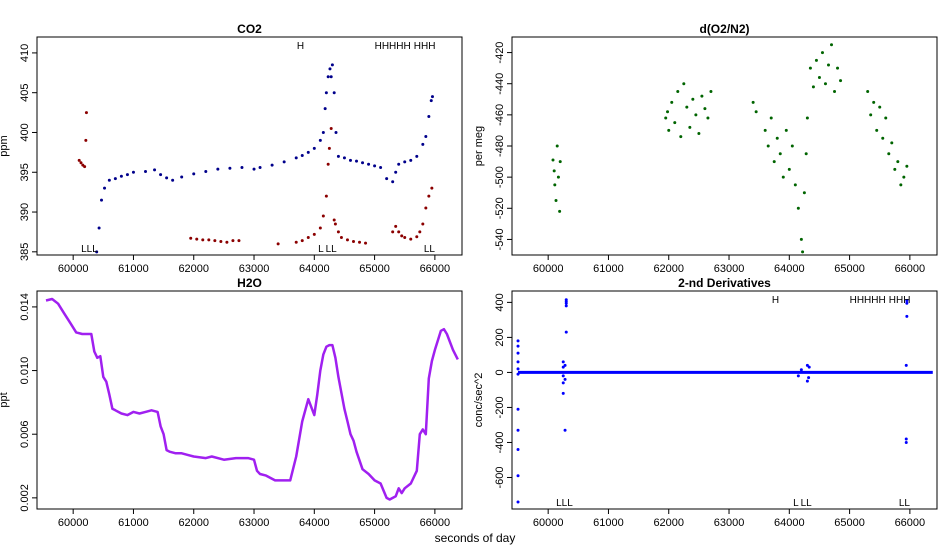 The height and width of the screenshot is (555, 950). Describe the element at coordinates (849, 269) in the screenshot. I see `o2n2-xtick-label: 65000` at that location.